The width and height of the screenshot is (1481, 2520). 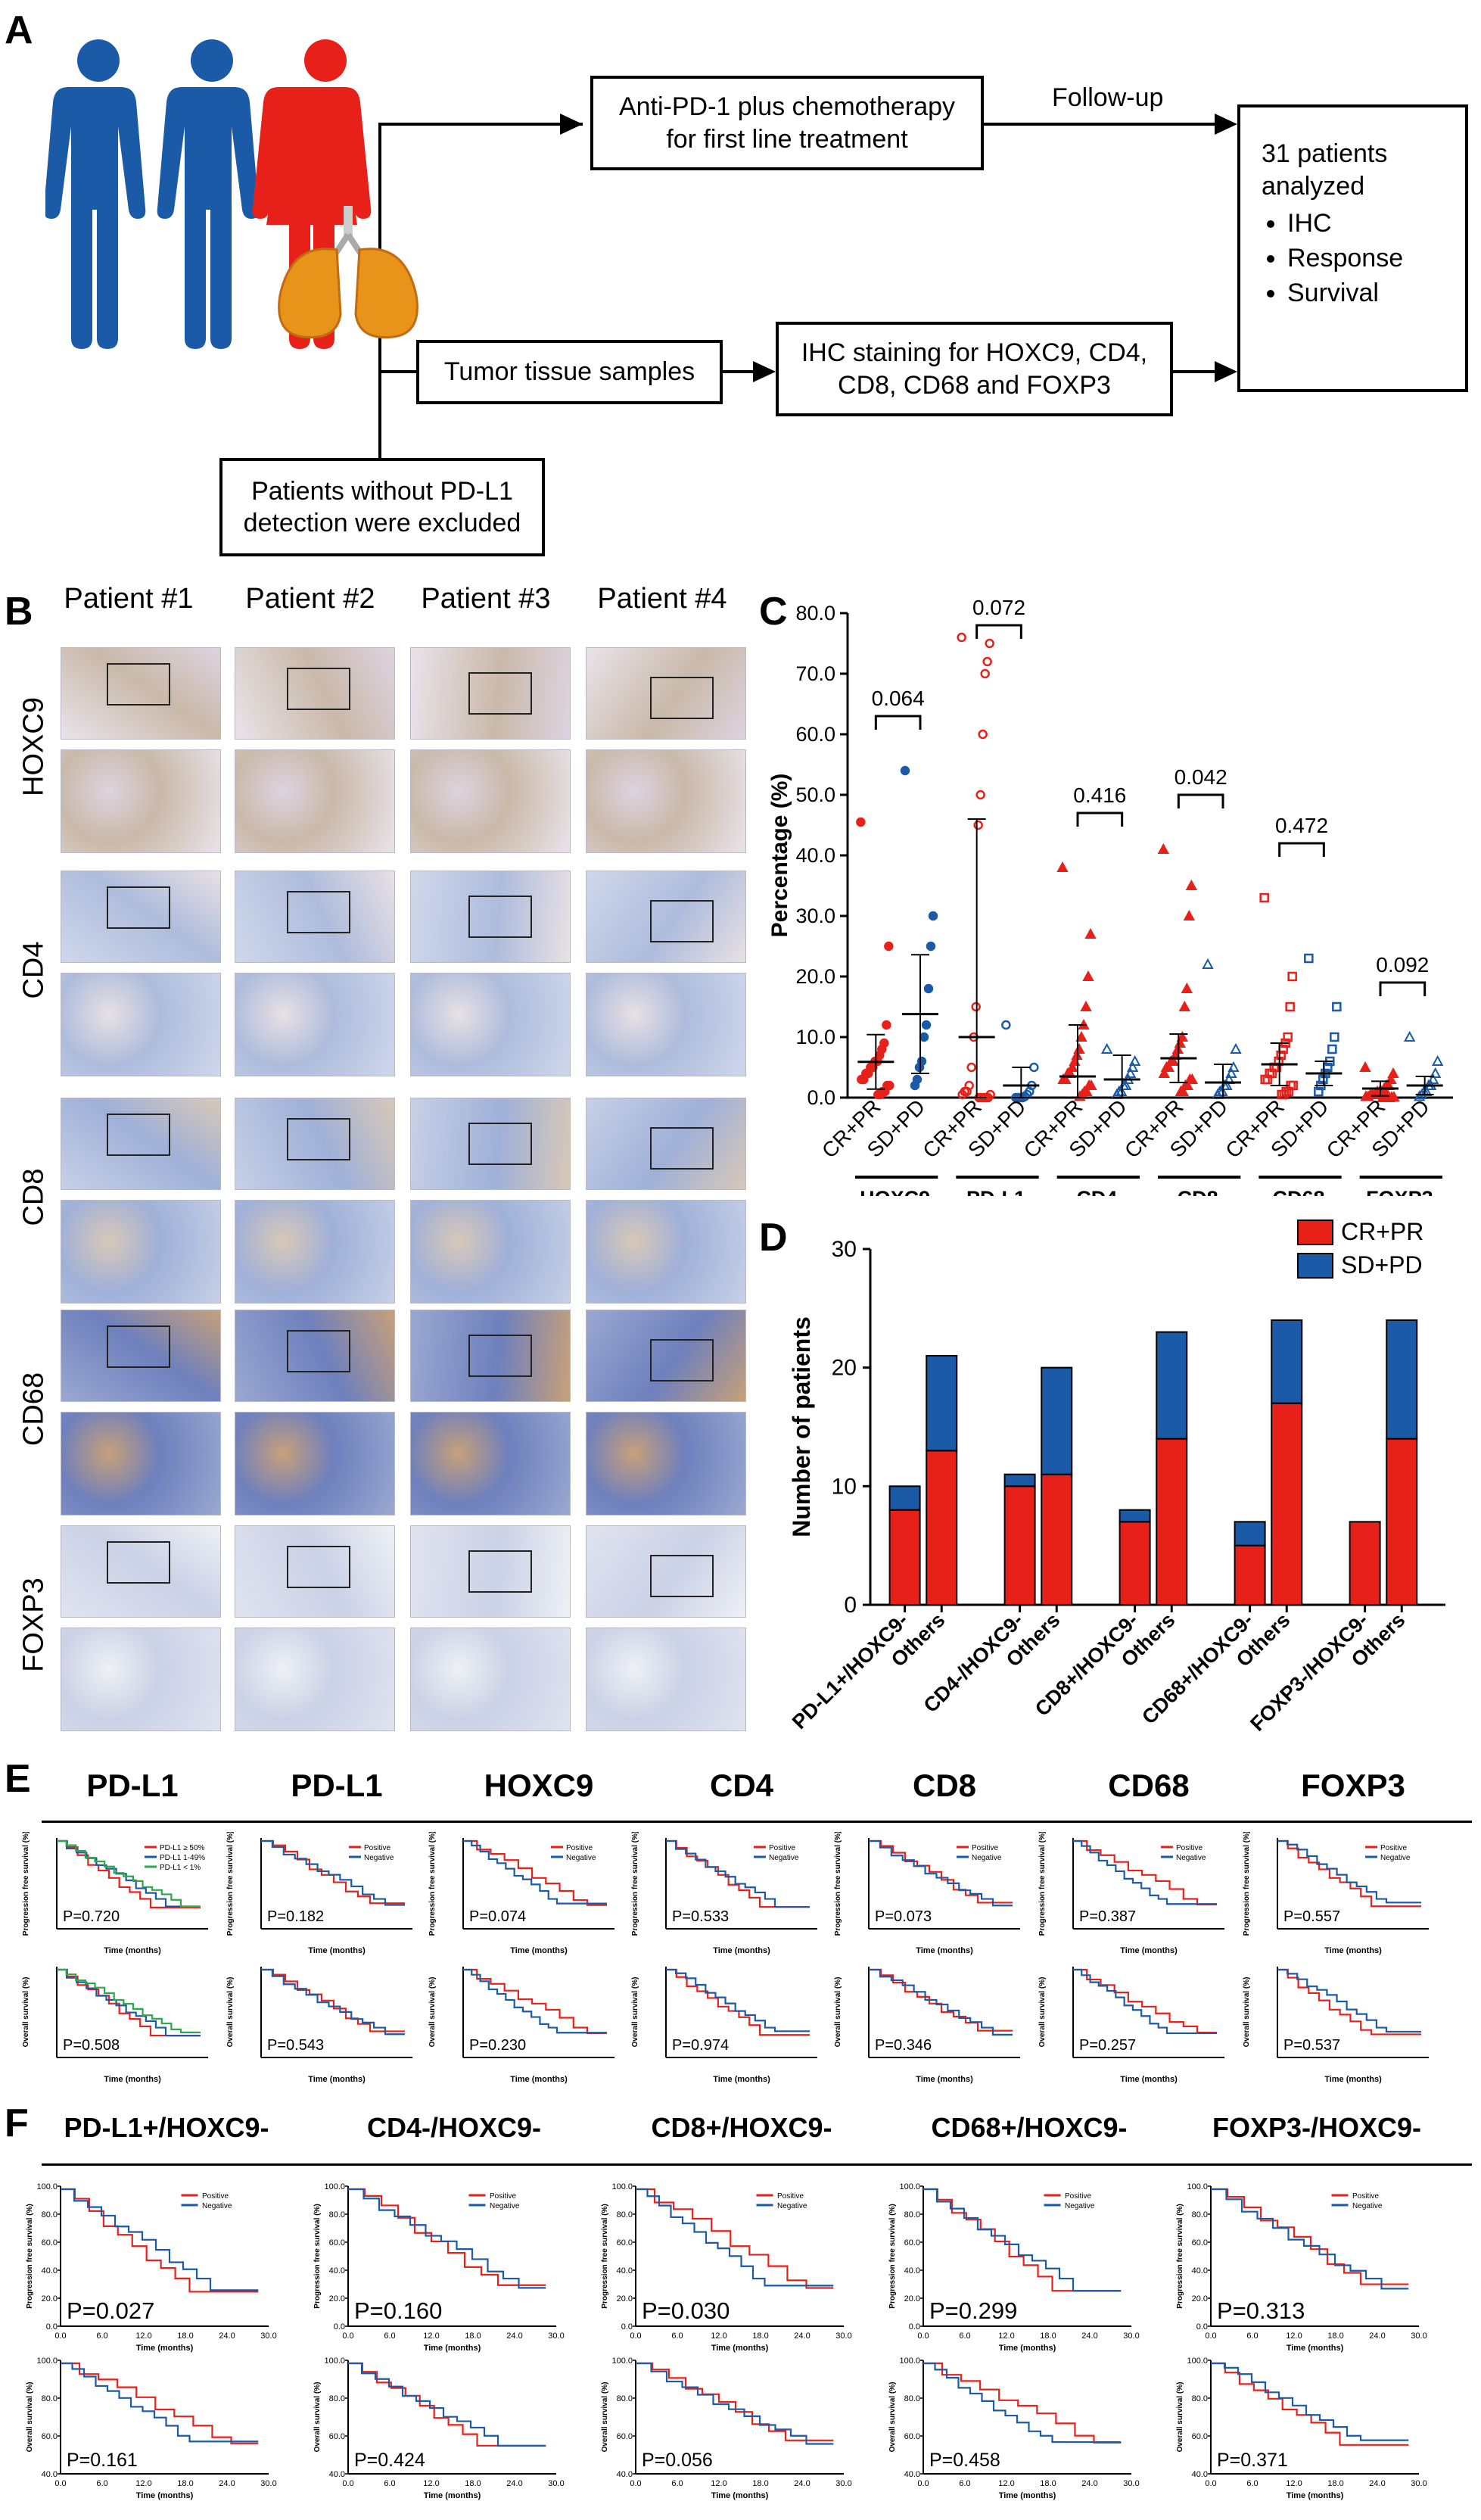 I want to click on y-axis-label: Progression free survival (%), so click(x=635, y=1884).